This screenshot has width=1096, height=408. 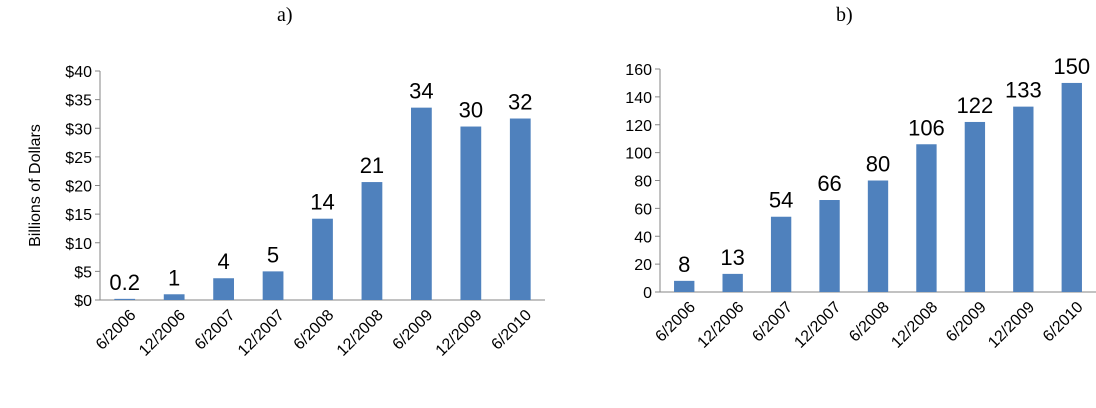 What do you see at coordinates (817, 325) in the screenshot?
I see `x-tick-label: 12/2007` at bounding box center [817, 325].